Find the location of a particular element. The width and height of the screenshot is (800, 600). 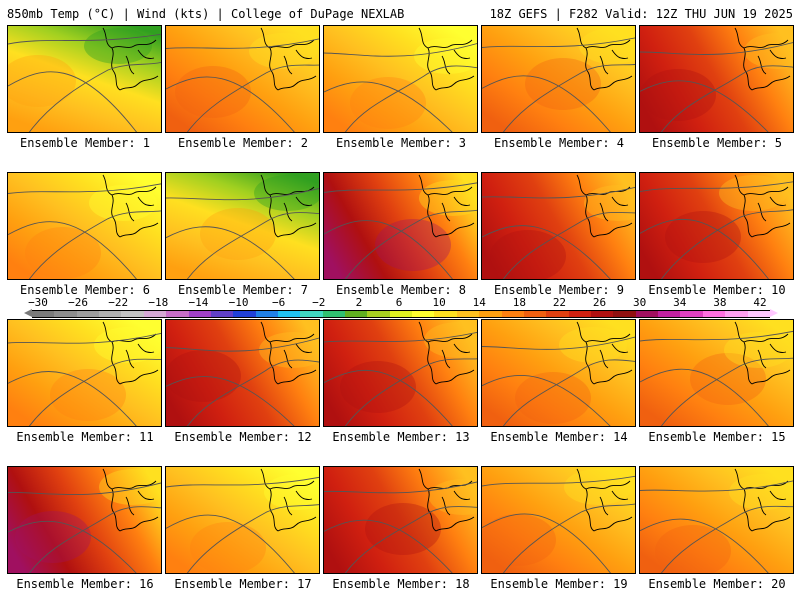

colorbar-tick-label: 14 is located at coordinates (479, 302).